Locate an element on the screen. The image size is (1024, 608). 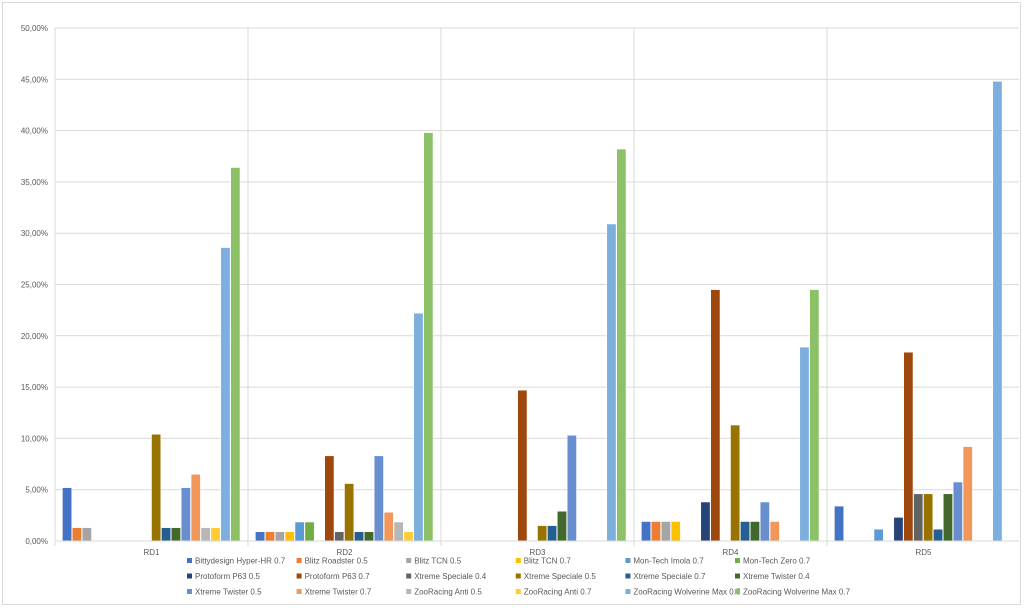
x-tick-label: RD2 is located at coordinates (344, 552).